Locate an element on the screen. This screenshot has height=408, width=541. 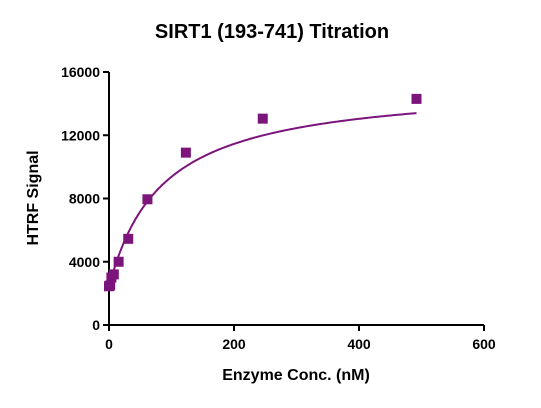
x-tick-label: 200 is located at coordinates (234, 344).